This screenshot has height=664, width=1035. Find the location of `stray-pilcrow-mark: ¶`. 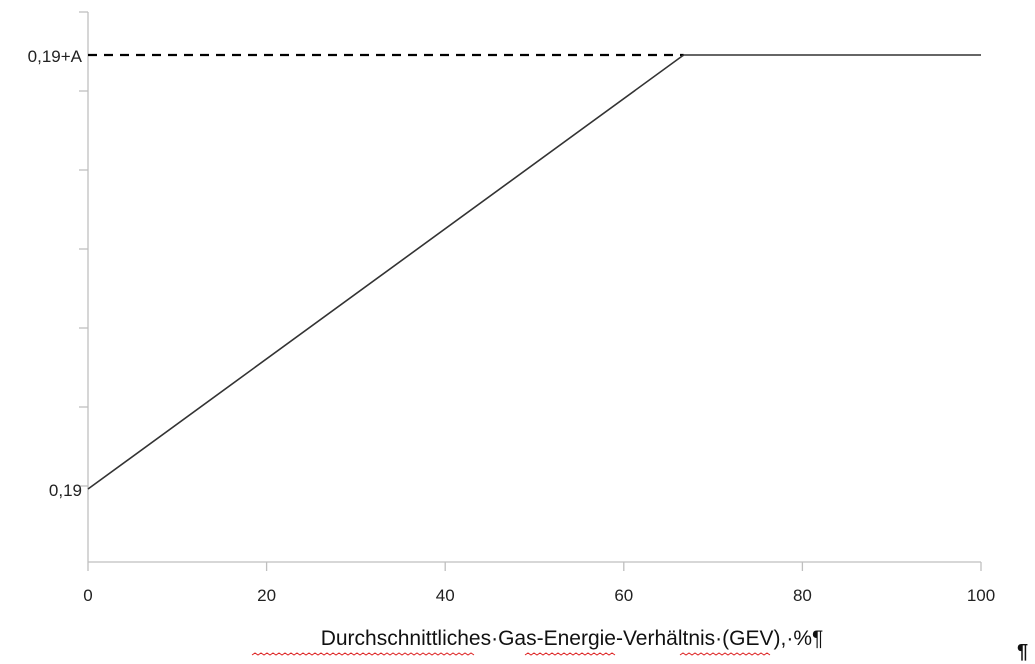

stray-pilcrow-mark: ¶ is located at coordinates (1023, 652).